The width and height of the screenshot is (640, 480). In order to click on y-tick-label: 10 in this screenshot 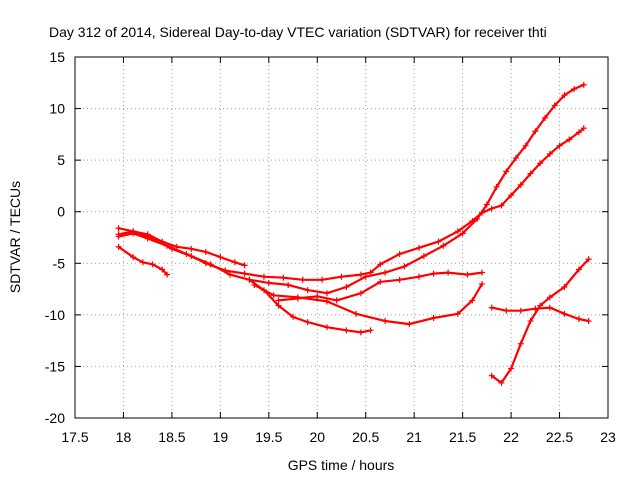, I will do `click(57, 109)`.